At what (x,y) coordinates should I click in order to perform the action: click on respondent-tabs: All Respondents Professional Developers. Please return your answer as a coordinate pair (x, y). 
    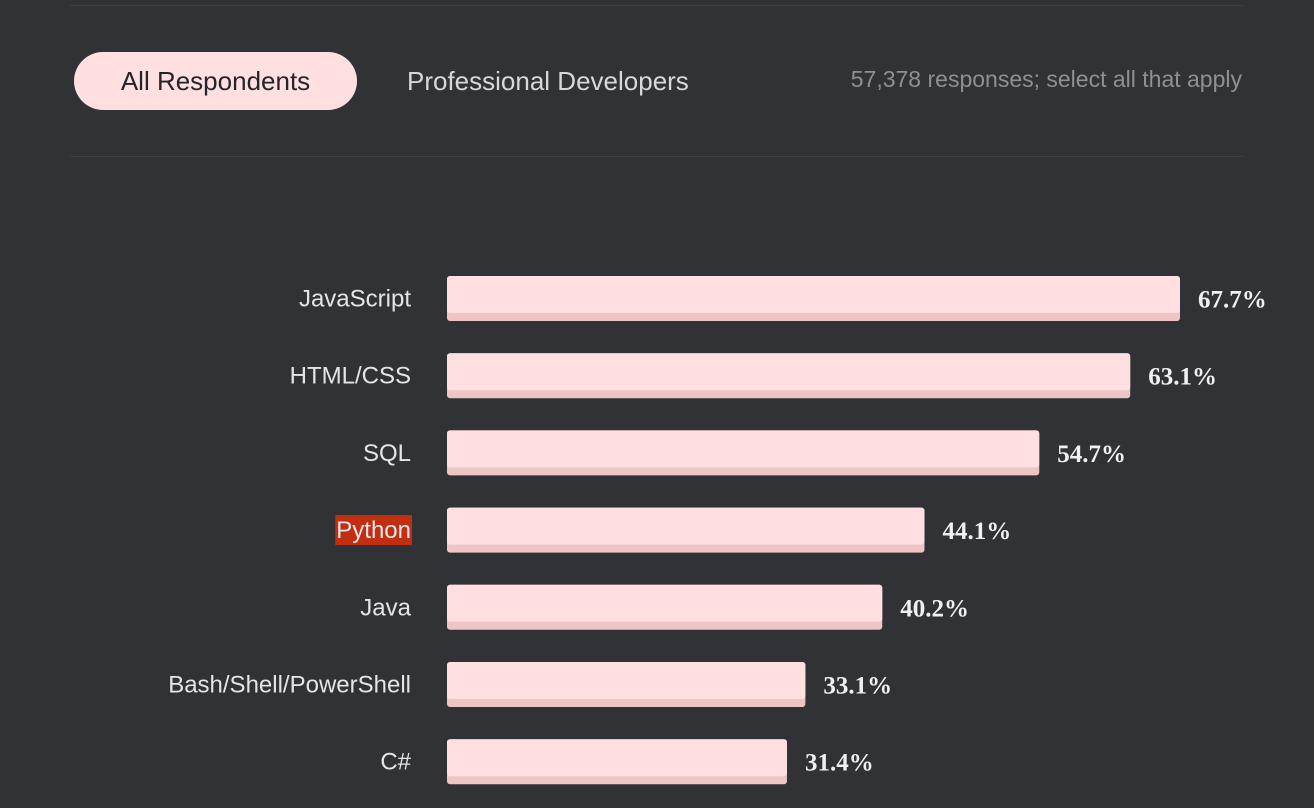
    Looking at the image, I should click on (381, 81).